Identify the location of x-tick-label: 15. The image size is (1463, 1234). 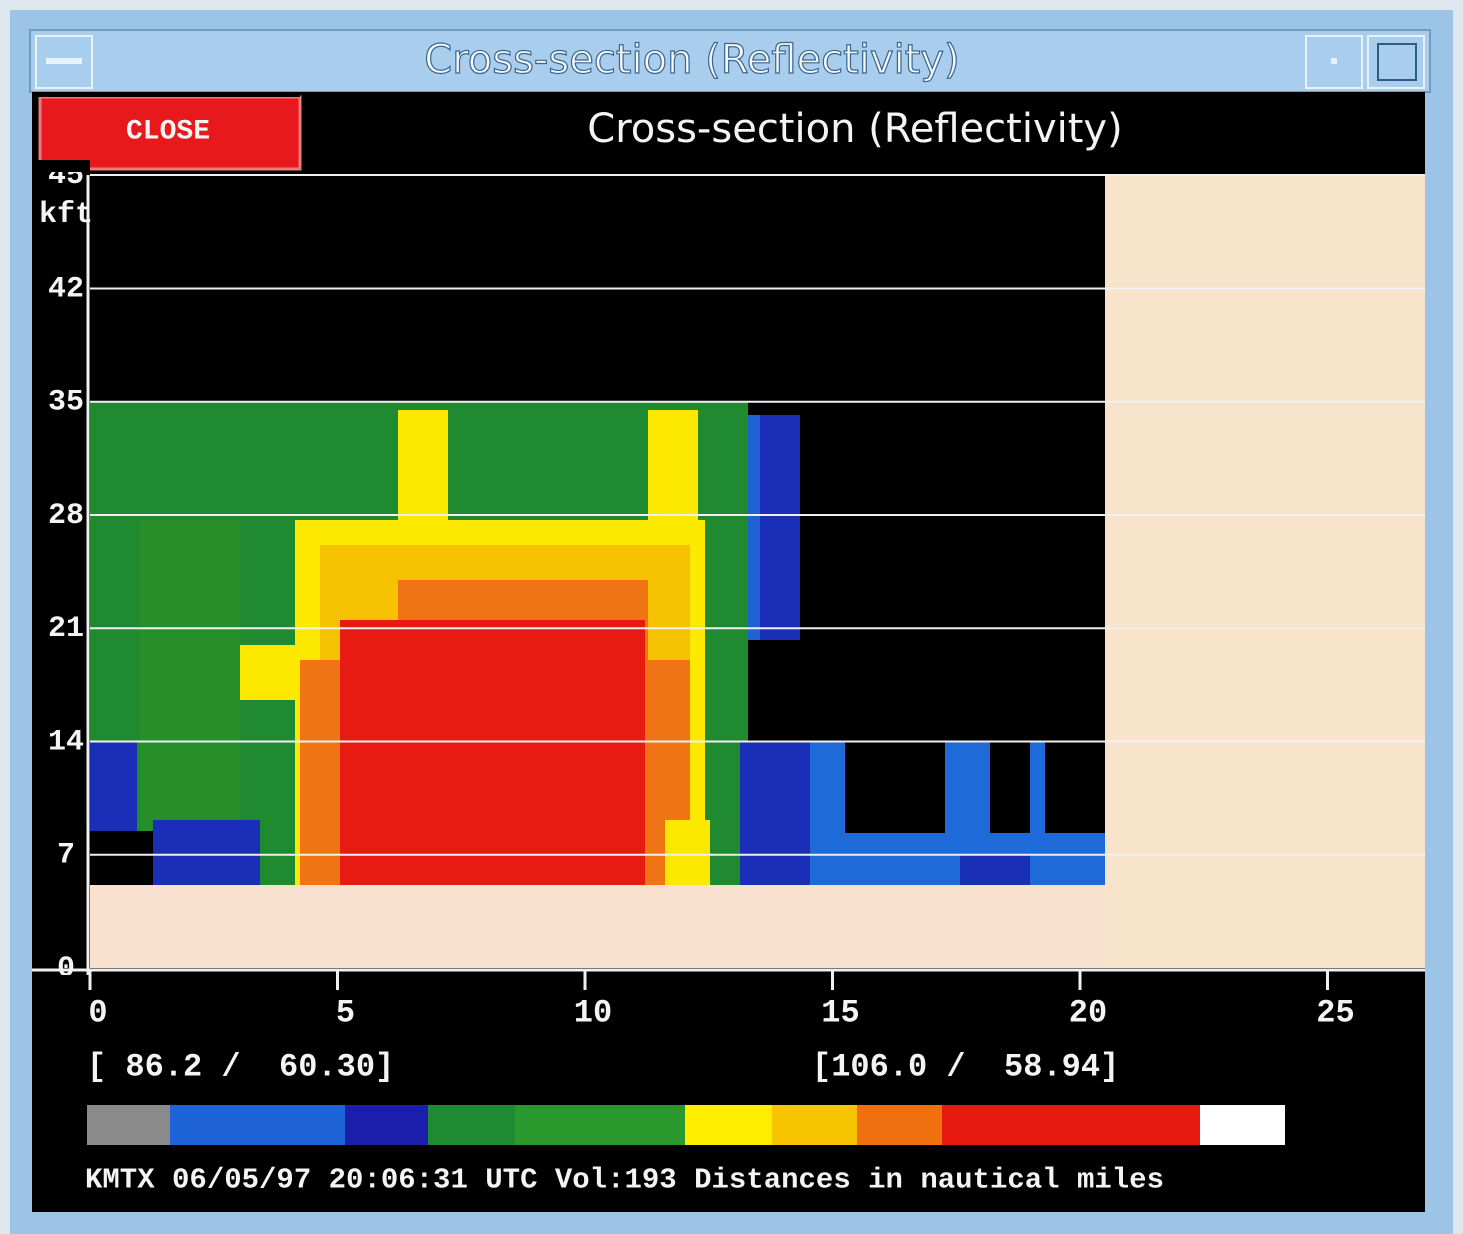
(840, 1012).